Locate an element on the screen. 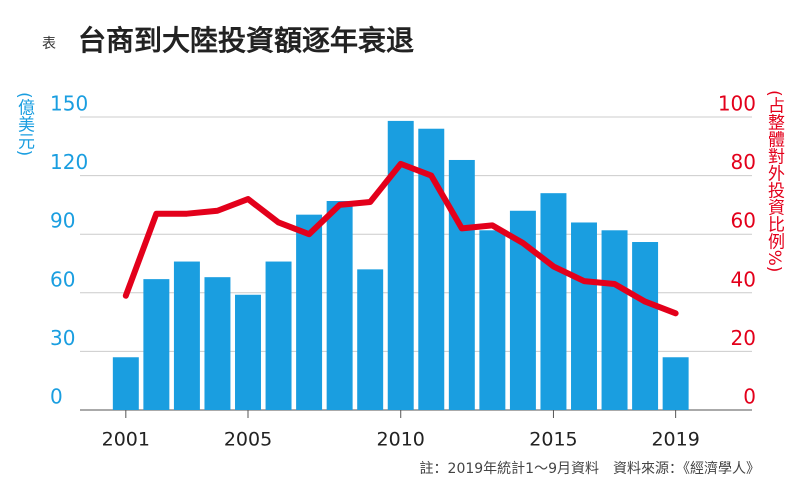  y-tick-label: 0 is located at coordinates (56, 397).